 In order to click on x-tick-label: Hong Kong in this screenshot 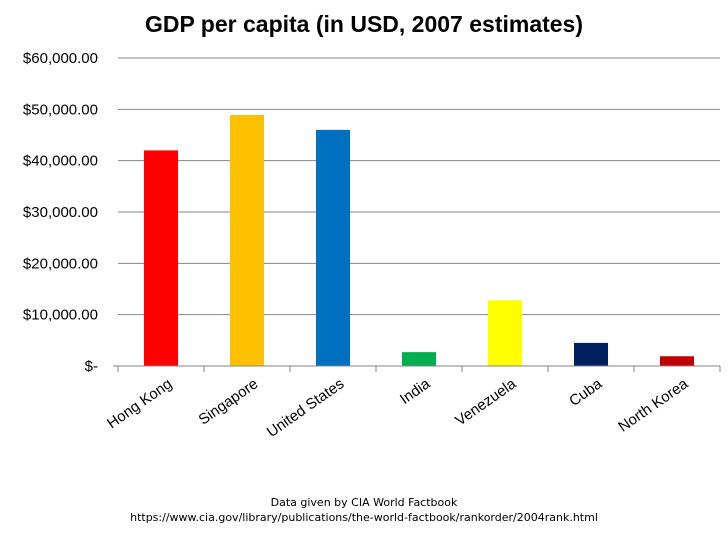, I will do `click(139, 403)`.